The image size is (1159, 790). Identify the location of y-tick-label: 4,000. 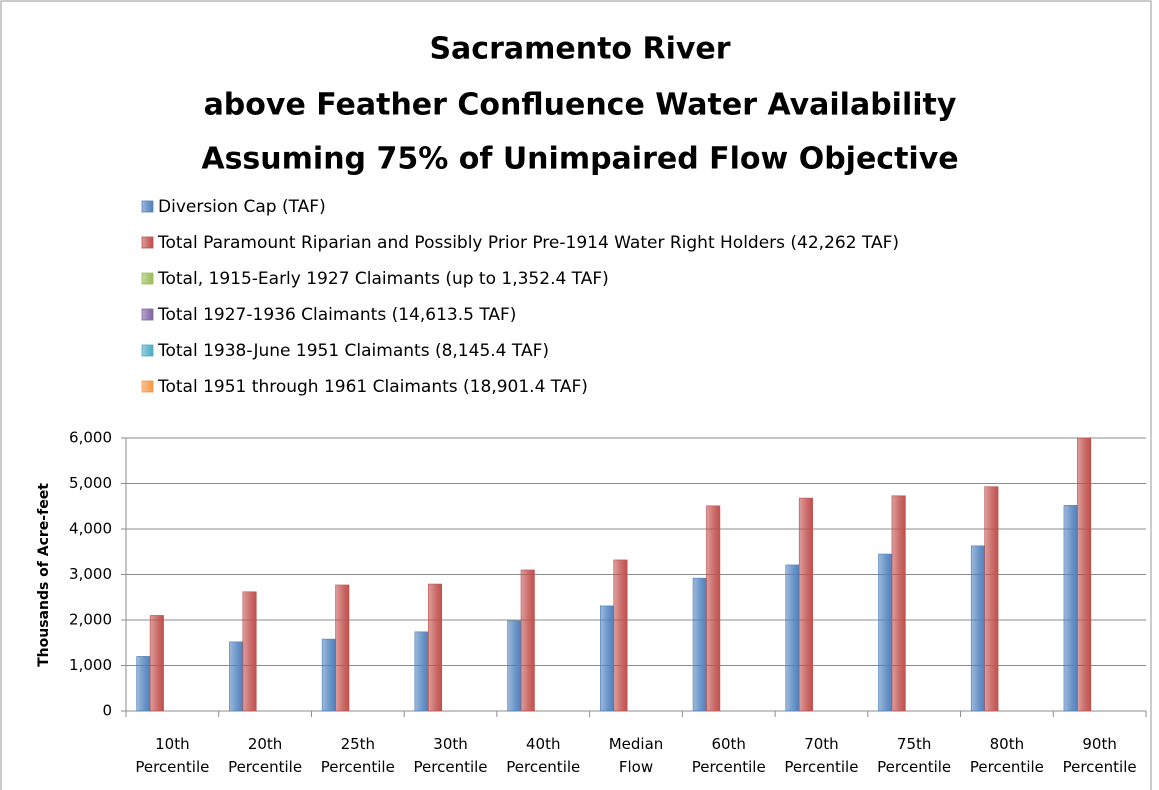
(90, 529).